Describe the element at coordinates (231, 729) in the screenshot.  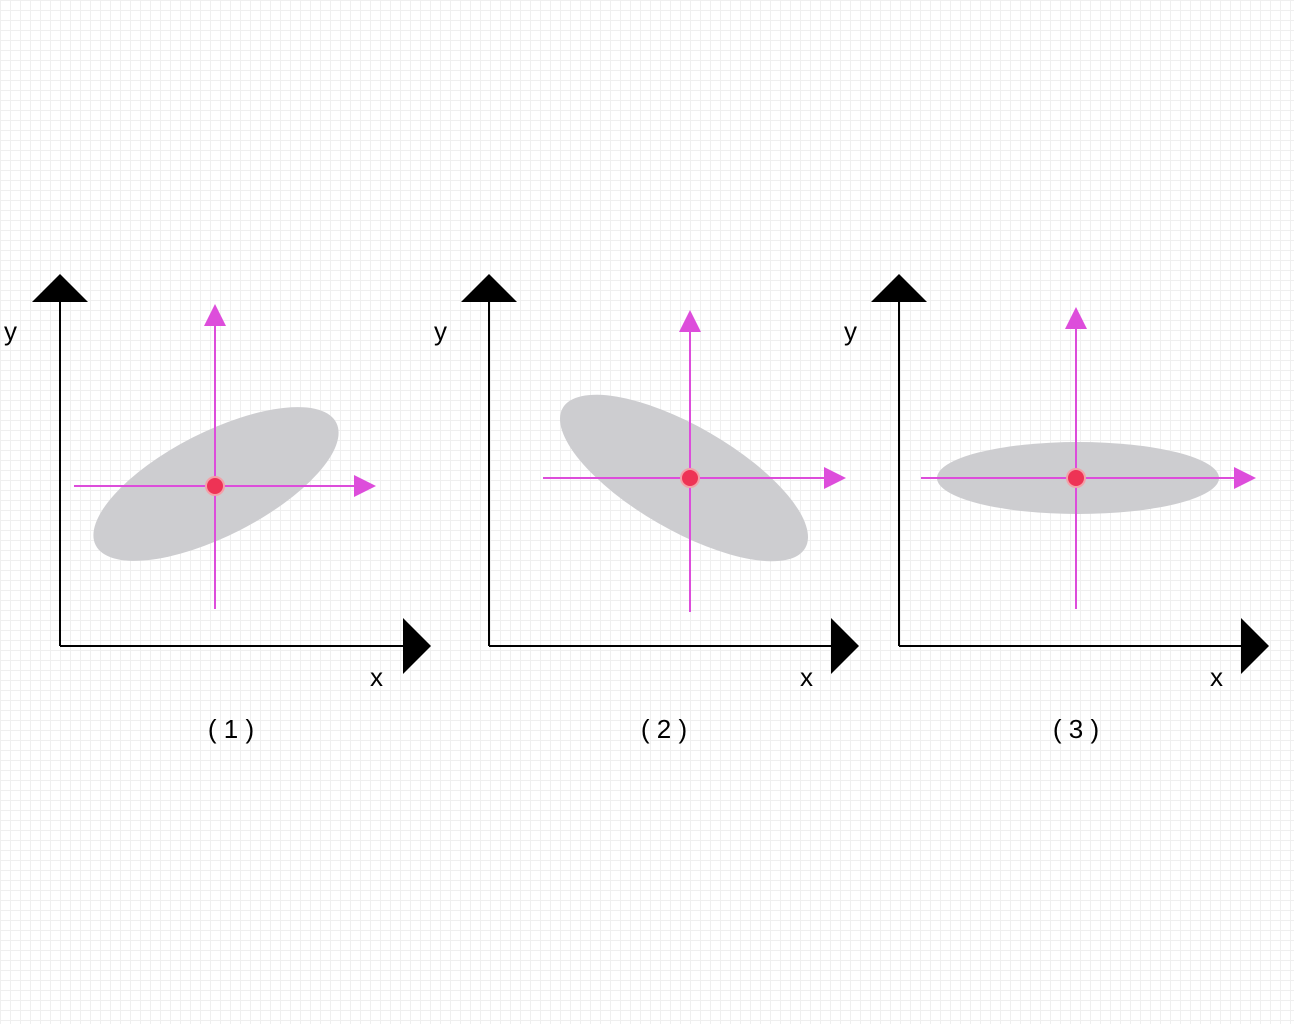
I see `panel-caption: ( 1 )` at that location.